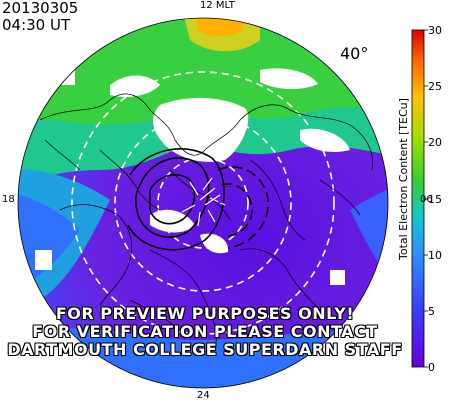 This screenshot has height=404, width=459. Describe the element at coordinates (435, 199) in the screenshot. I see `colorbar-tick-label: 15` at that location.